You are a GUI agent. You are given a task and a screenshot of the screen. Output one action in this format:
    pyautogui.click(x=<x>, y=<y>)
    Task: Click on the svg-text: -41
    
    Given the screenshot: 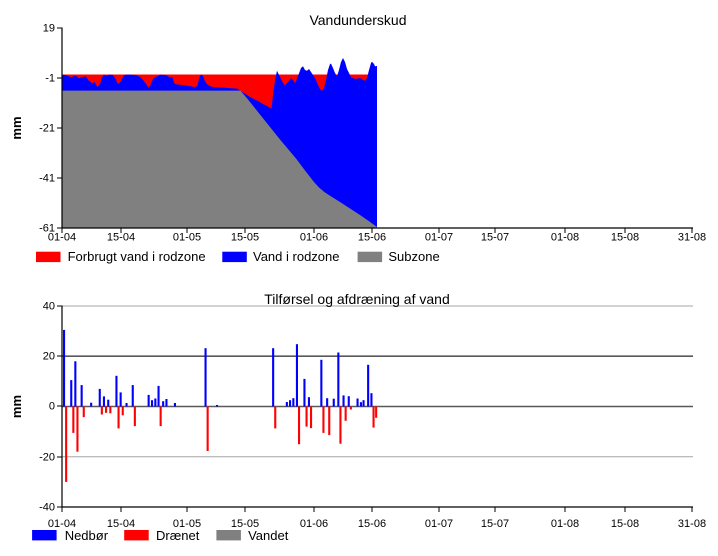 What is the action you would take?
    pyautogui.click(x=47, y=179)
    